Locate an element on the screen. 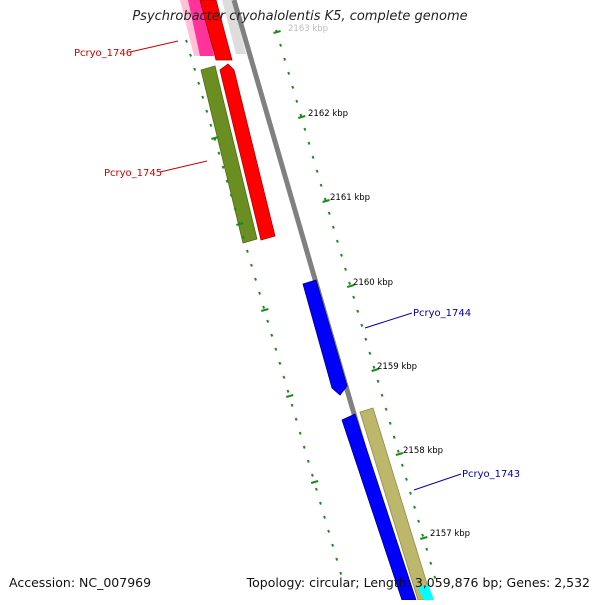 The width and height of the screenshot is (600, 605). ruler-label: 2160 kbp is located at coordinates (373, 283).